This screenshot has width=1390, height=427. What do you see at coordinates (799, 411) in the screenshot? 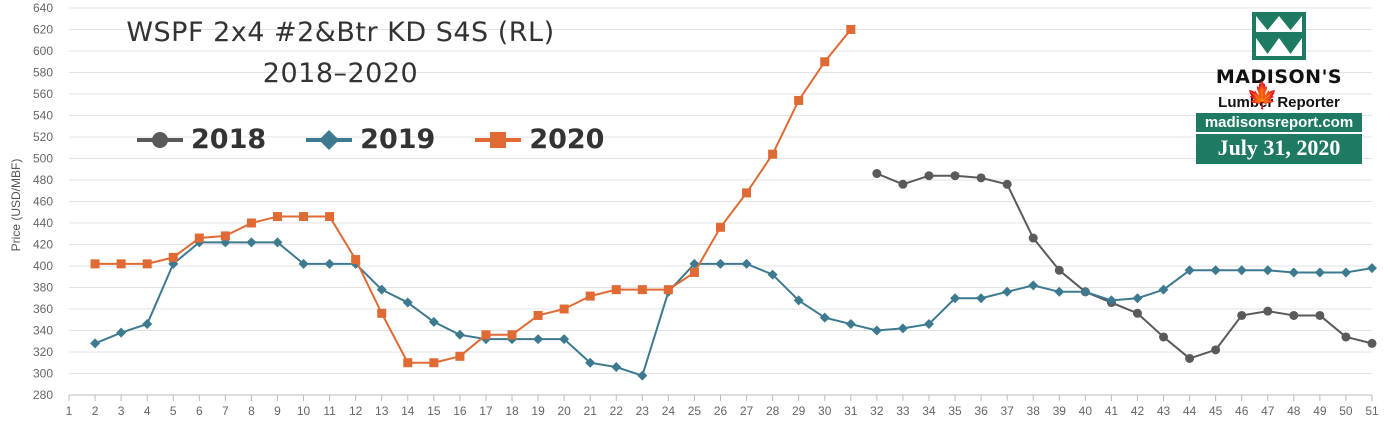
I see `x-tick-label: 29` at bounding box center [799, 411].